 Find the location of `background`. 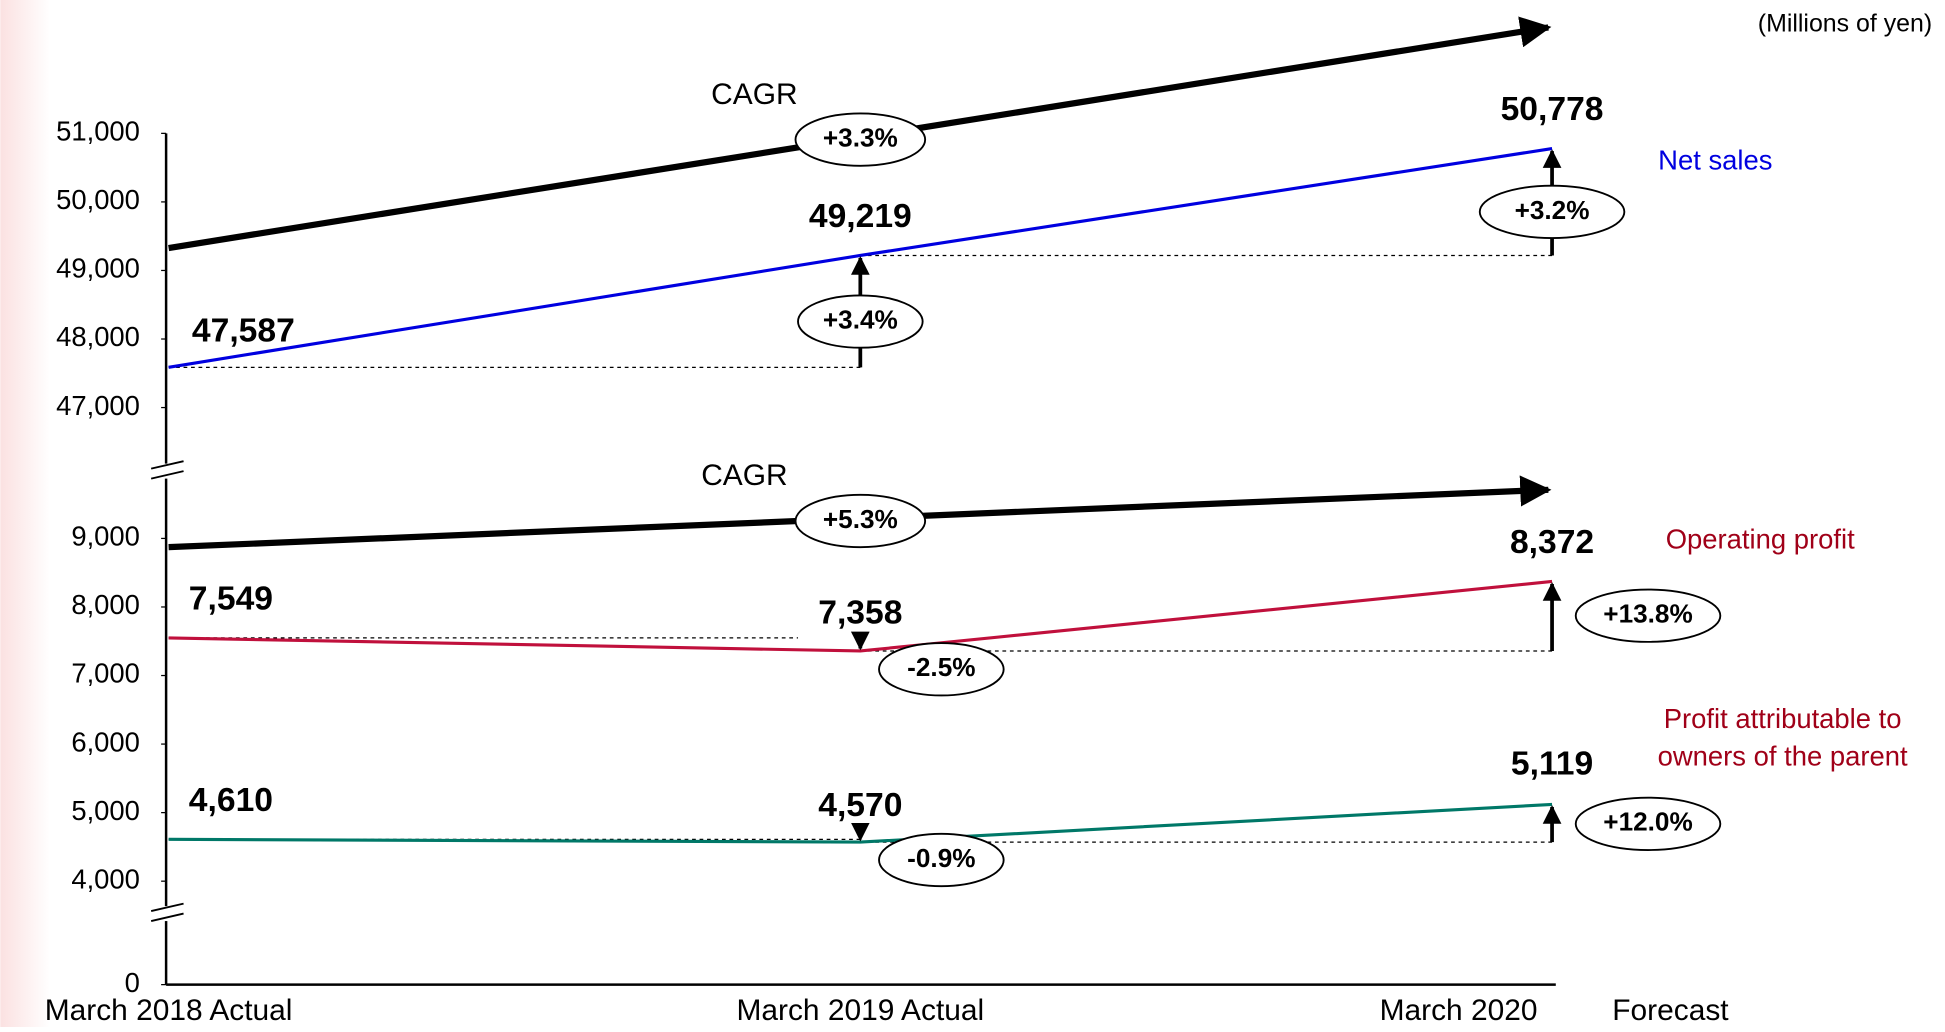

background is located at coordinates (25, 513).